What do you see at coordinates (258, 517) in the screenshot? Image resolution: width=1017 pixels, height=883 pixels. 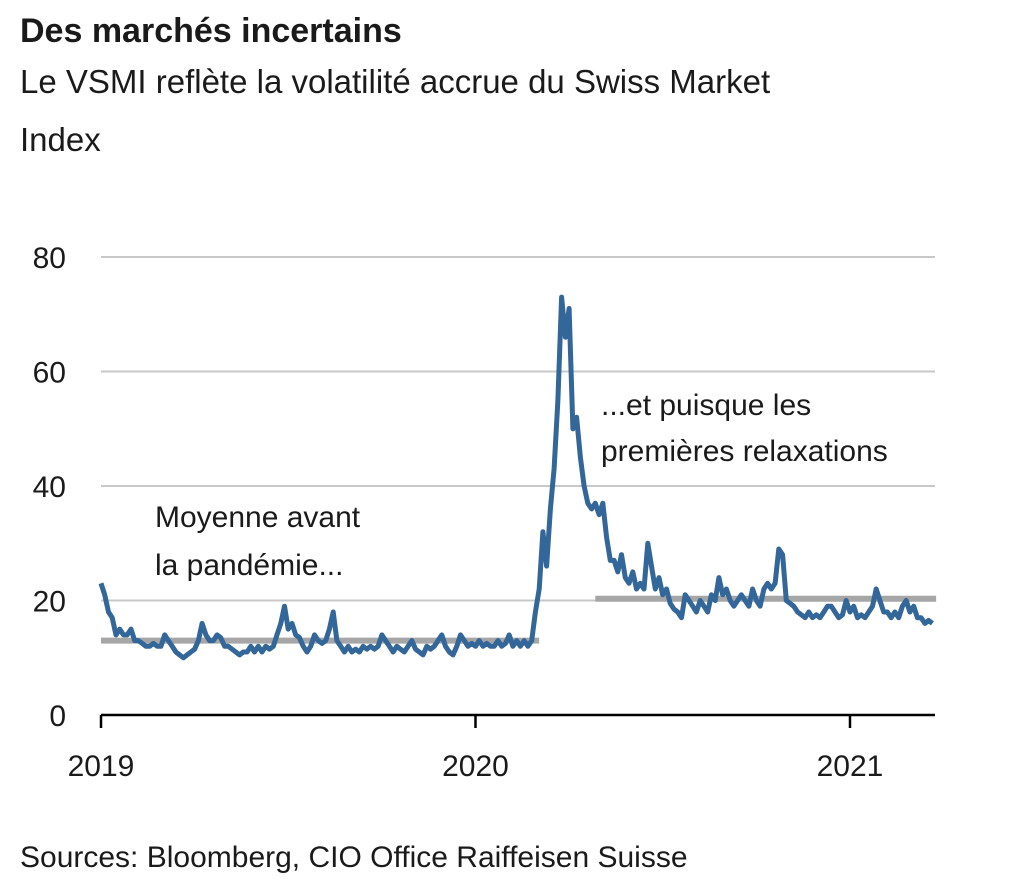 I see `annotation: Moyenne avant` at bounding box center [258, 517].